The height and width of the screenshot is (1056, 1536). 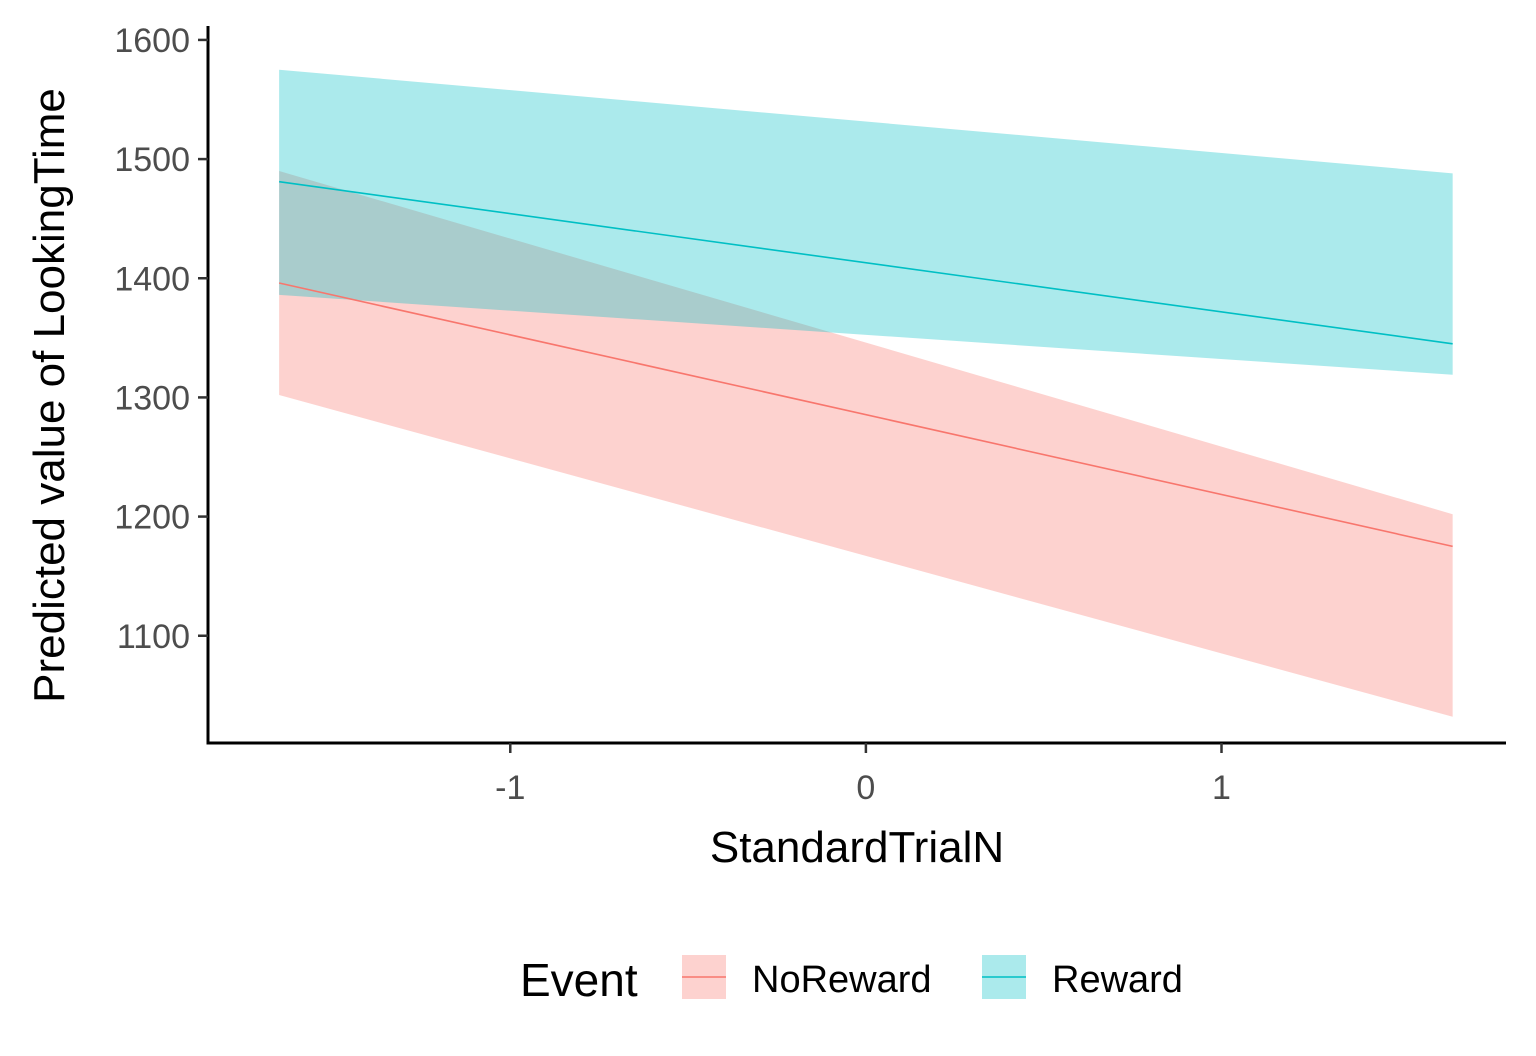 I want to click on legend-title: Event, so click(x=579, y=980).